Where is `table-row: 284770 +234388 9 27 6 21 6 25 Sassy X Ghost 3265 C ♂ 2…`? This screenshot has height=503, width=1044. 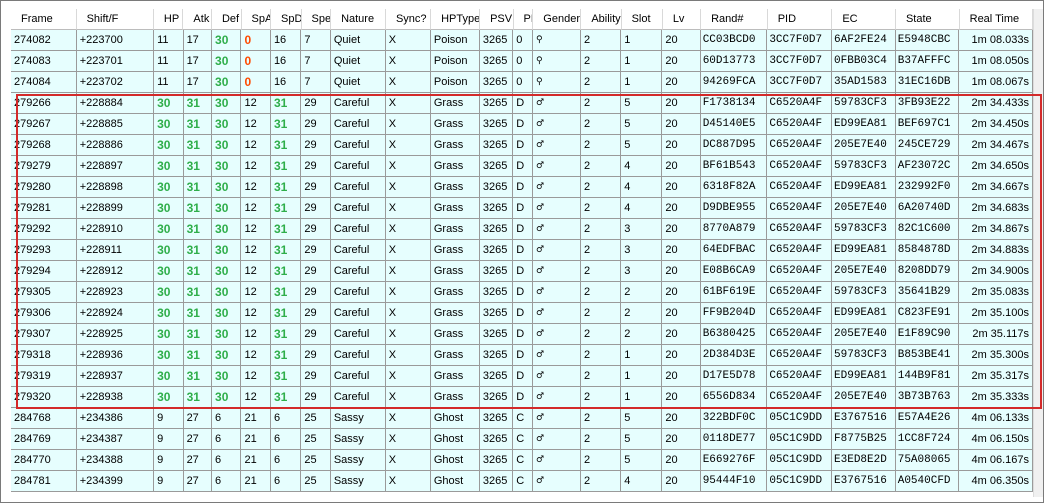 table-row: 284770 +234388 9 27 6 21 6 25 Sassy X Ghost 3265 C ♂ 2… is located at coordinates (522, 460).